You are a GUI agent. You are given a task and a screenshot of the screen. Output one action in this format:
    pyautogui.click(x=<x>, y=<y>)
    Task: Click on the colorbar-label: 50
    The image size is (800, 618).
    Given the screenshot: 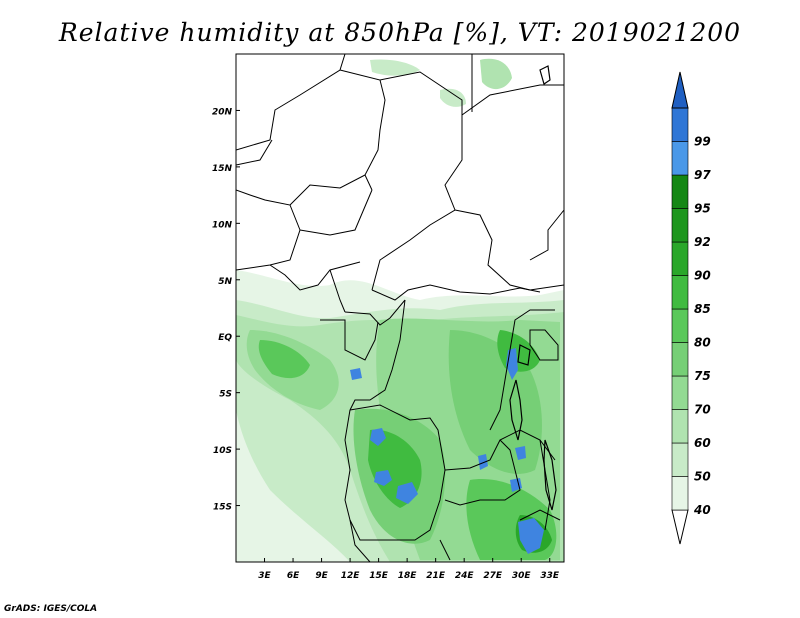 What is the action you would take?
    pyautogui.click(x=702, y=477)
    